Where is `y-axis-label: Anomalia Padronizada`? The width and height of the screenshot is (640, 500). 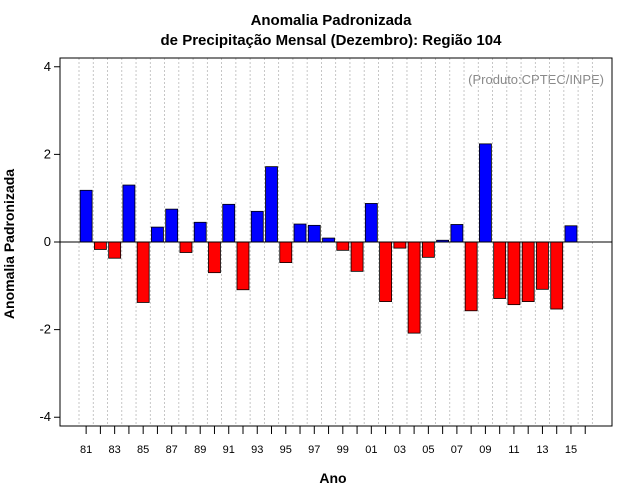
y-axis-label: Anomalia Padronizada is located at coordinates (9, 244).